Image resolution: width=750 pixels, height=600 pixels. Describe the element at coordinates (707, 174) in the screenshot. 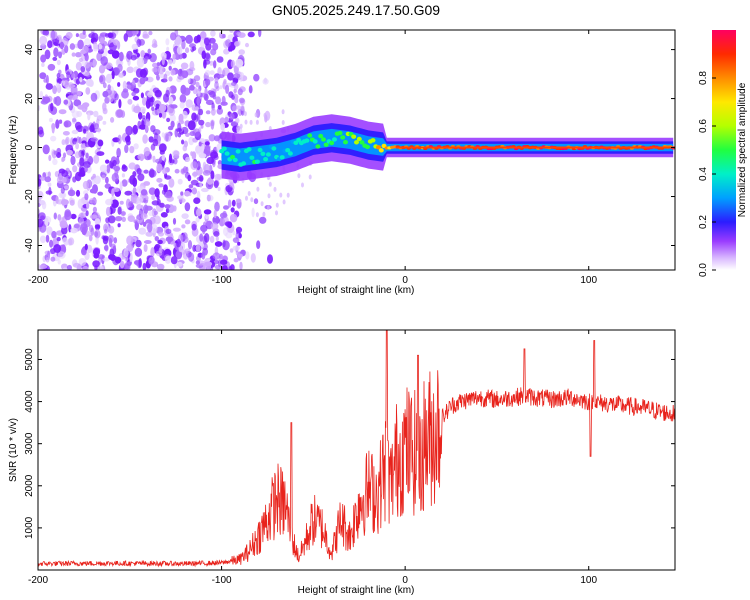

I see `colorbar-ticks: 0.0 0.2 0.4 0.6 0.8` at that location.